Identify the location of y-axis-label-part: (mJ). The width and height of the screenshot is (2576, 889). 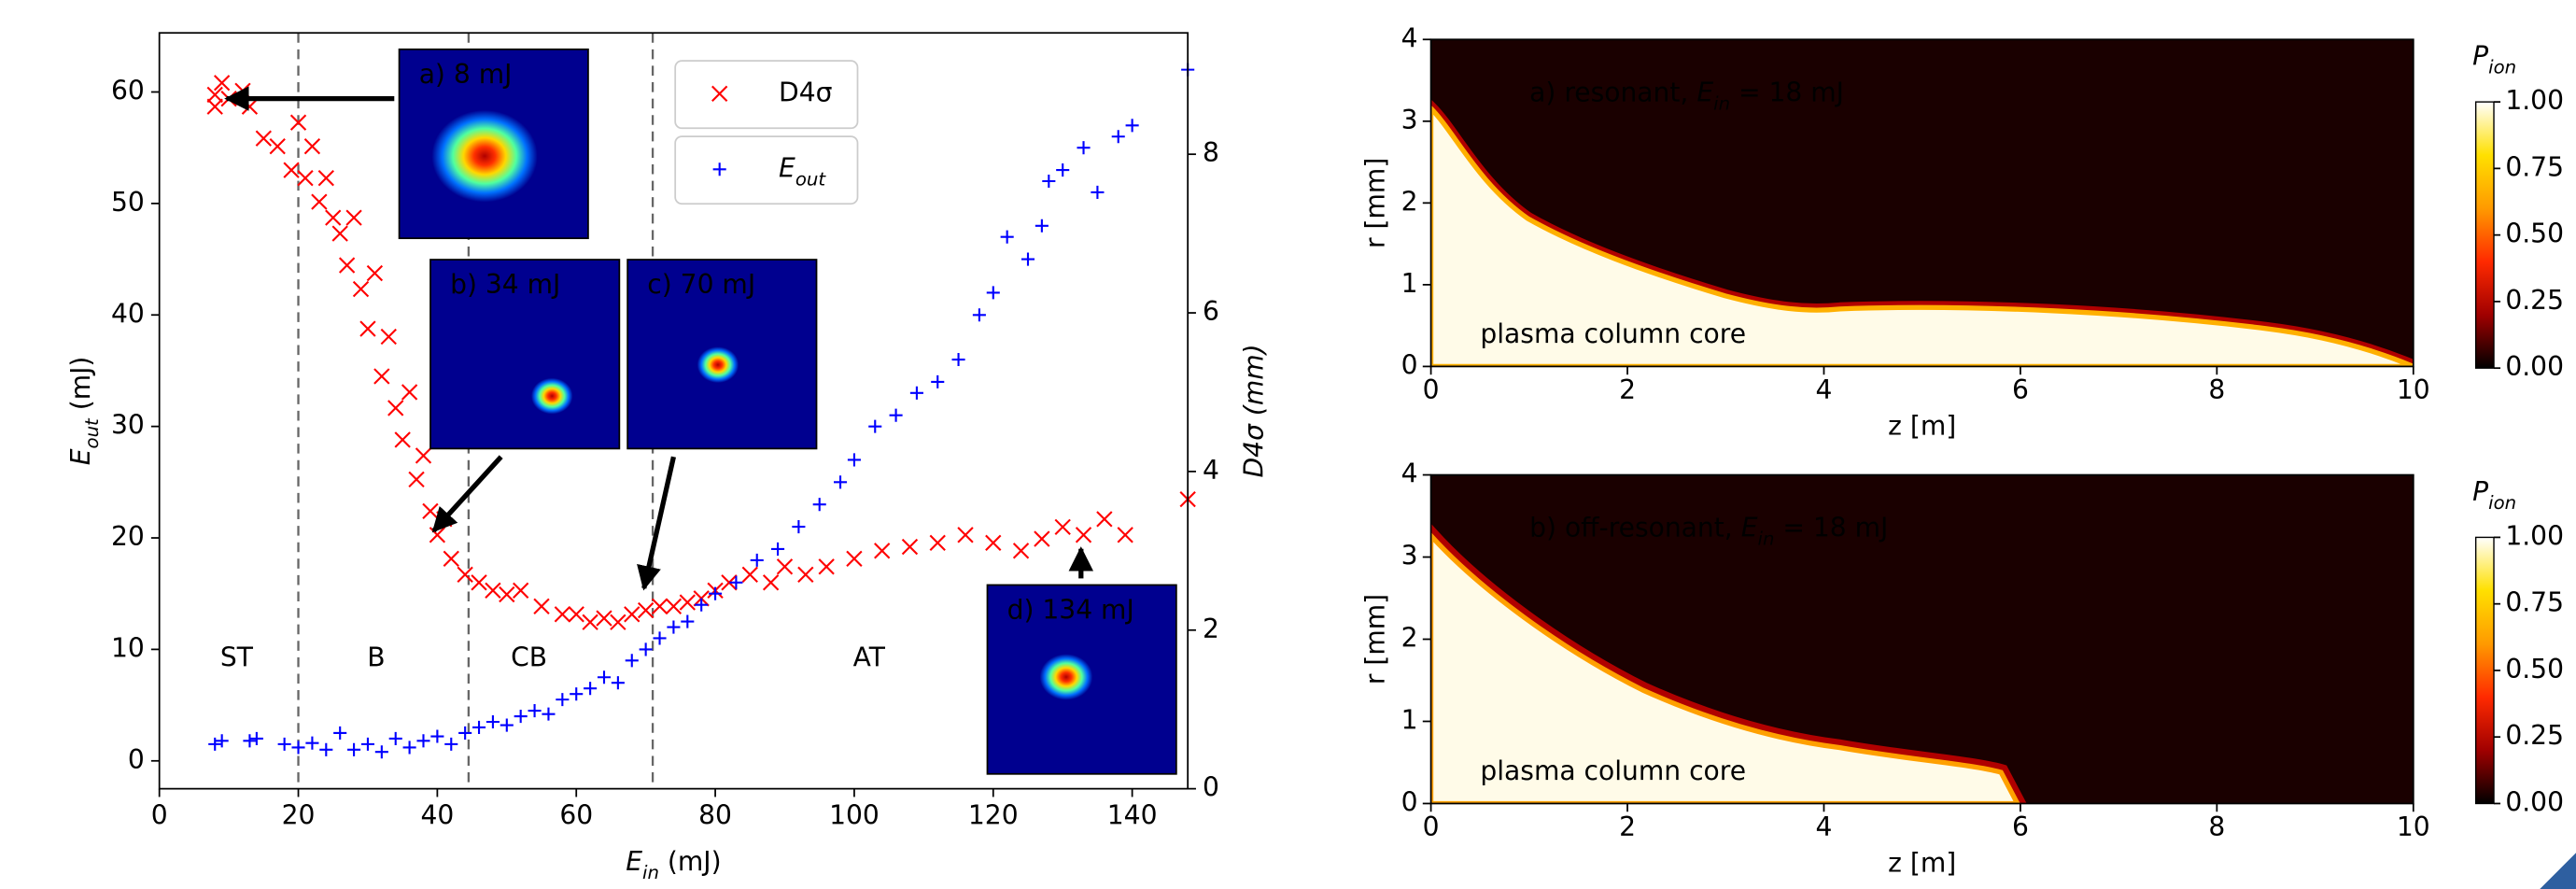
(80, 388).